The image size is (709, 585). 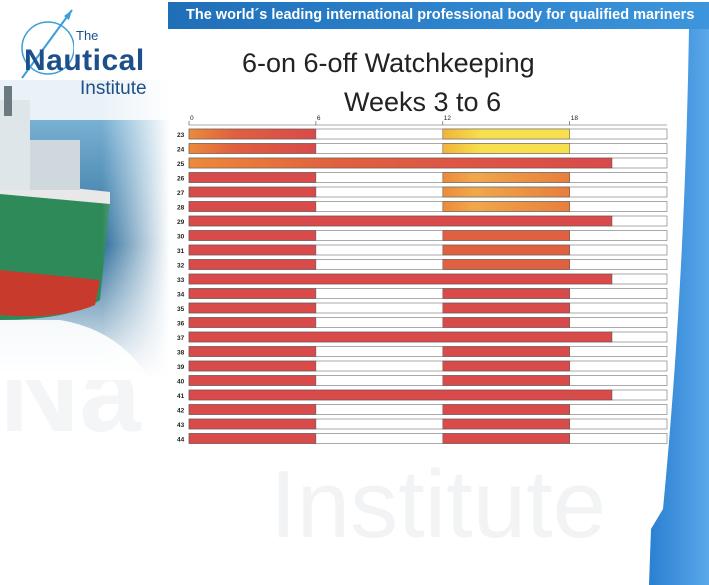 What do you see at coordinates (113, 88) in the screenshot?
I see `logo-institute: Institute` at bounding box center [113, 88].